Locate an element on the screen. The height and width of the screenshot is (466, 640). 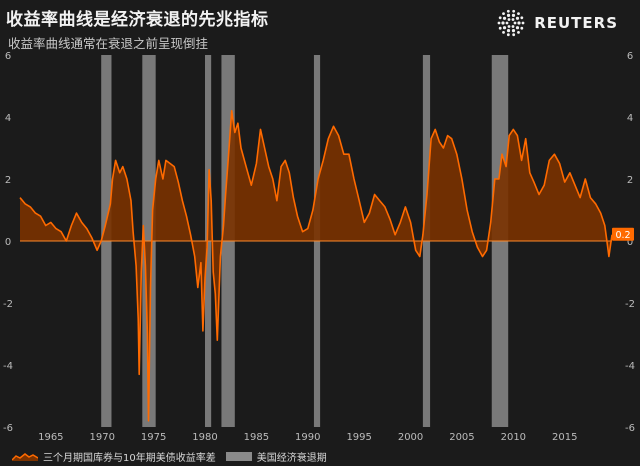
y-tick-left--6: -6 is located at coordinates (8, 428).